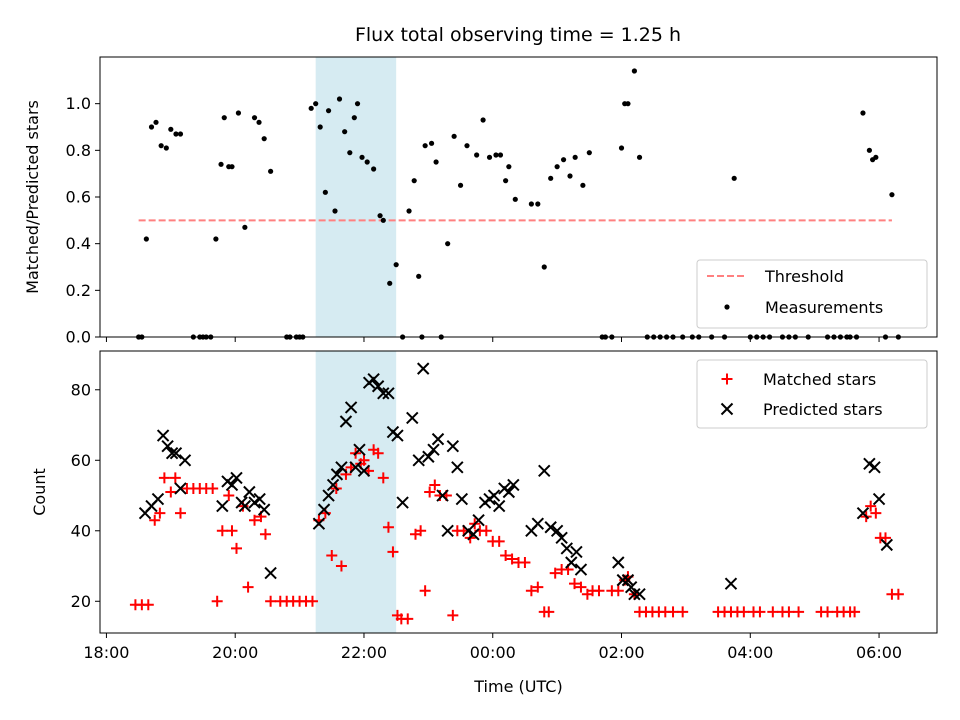 The width and height of the screenshot is (960, 720). I want to click on bottom-x-tick-label: 18:00, so click(106, 652).